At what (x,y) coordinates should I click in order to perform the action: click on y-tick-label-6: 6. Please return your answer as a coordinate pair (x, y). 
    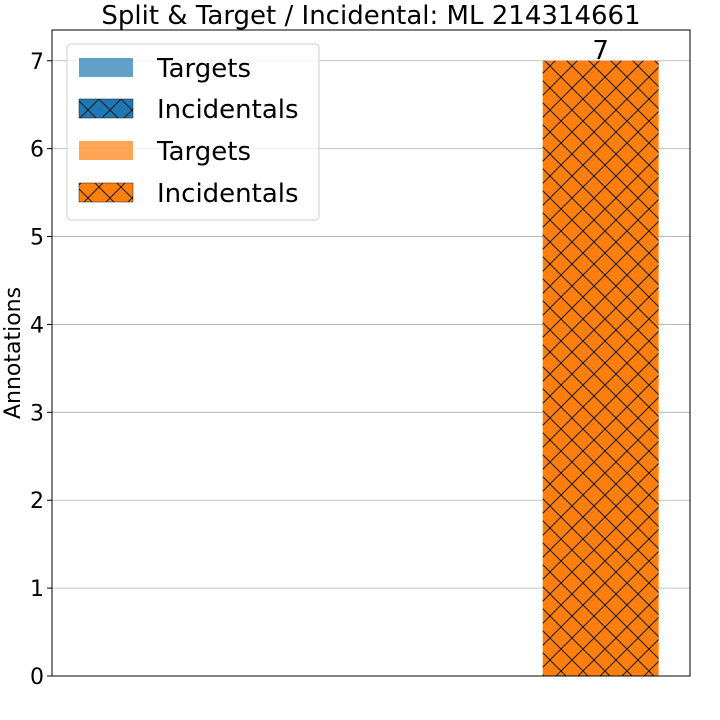
    Looking at the image, I should click on (37, 150).